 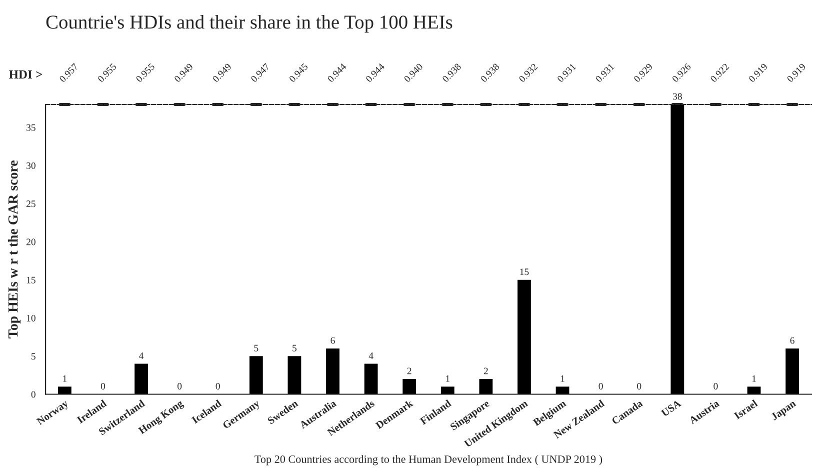 I want to click on data-label: 15, so click(x=524, y=272).